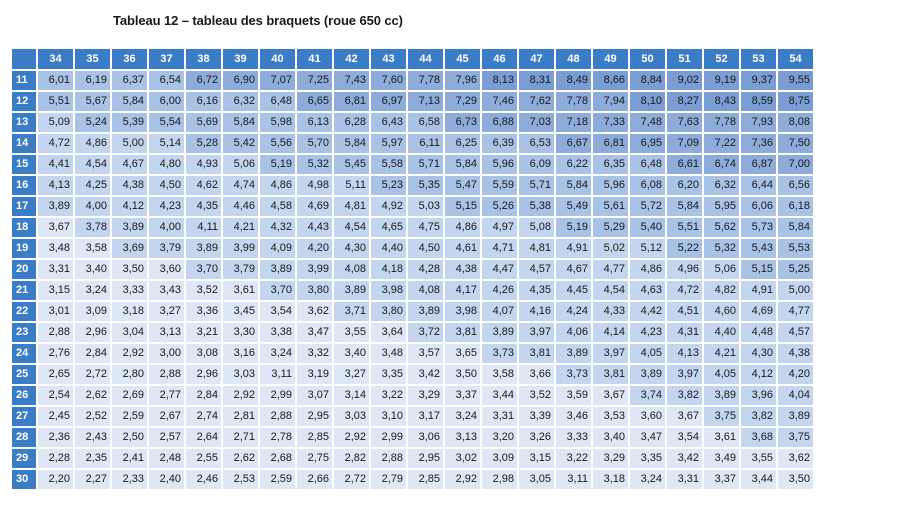 The height and width of the screenshot is (525, 903). Describe the element at coordinates (536, 458) in the screenshot. I see `ratio-cell: 3,15` at that location.